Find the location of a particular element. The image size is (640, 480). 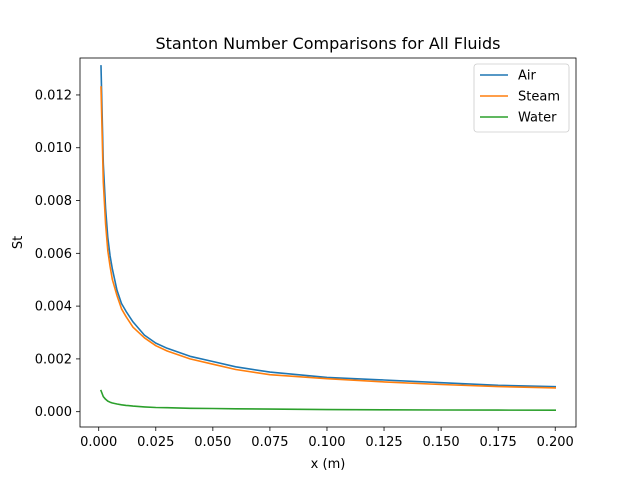

legend-label-steam: Steam is located at coordinates (539, 97).